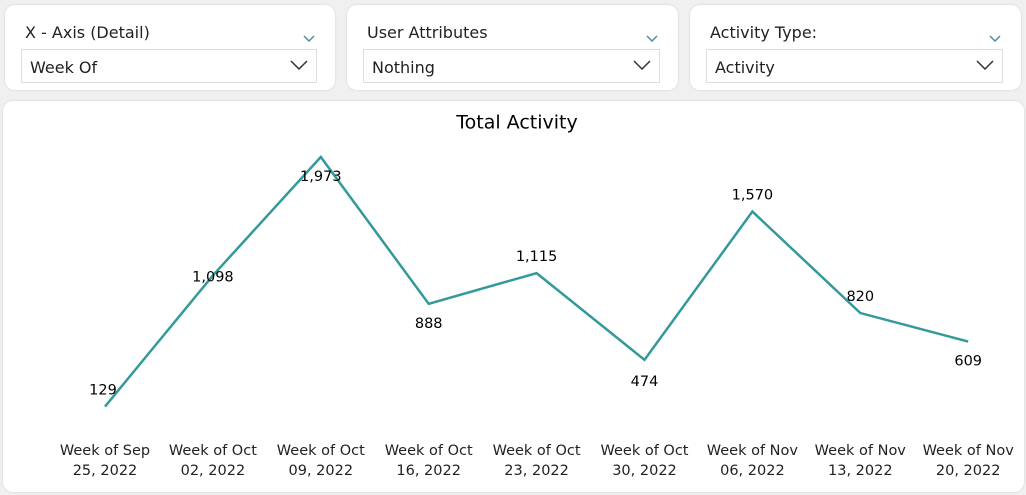 This screenshot has width=1026, height=495. What do you see at coordinates (103, 391) in the screenshot?
I see `data-label: 129` at bounding box center [103, 391].